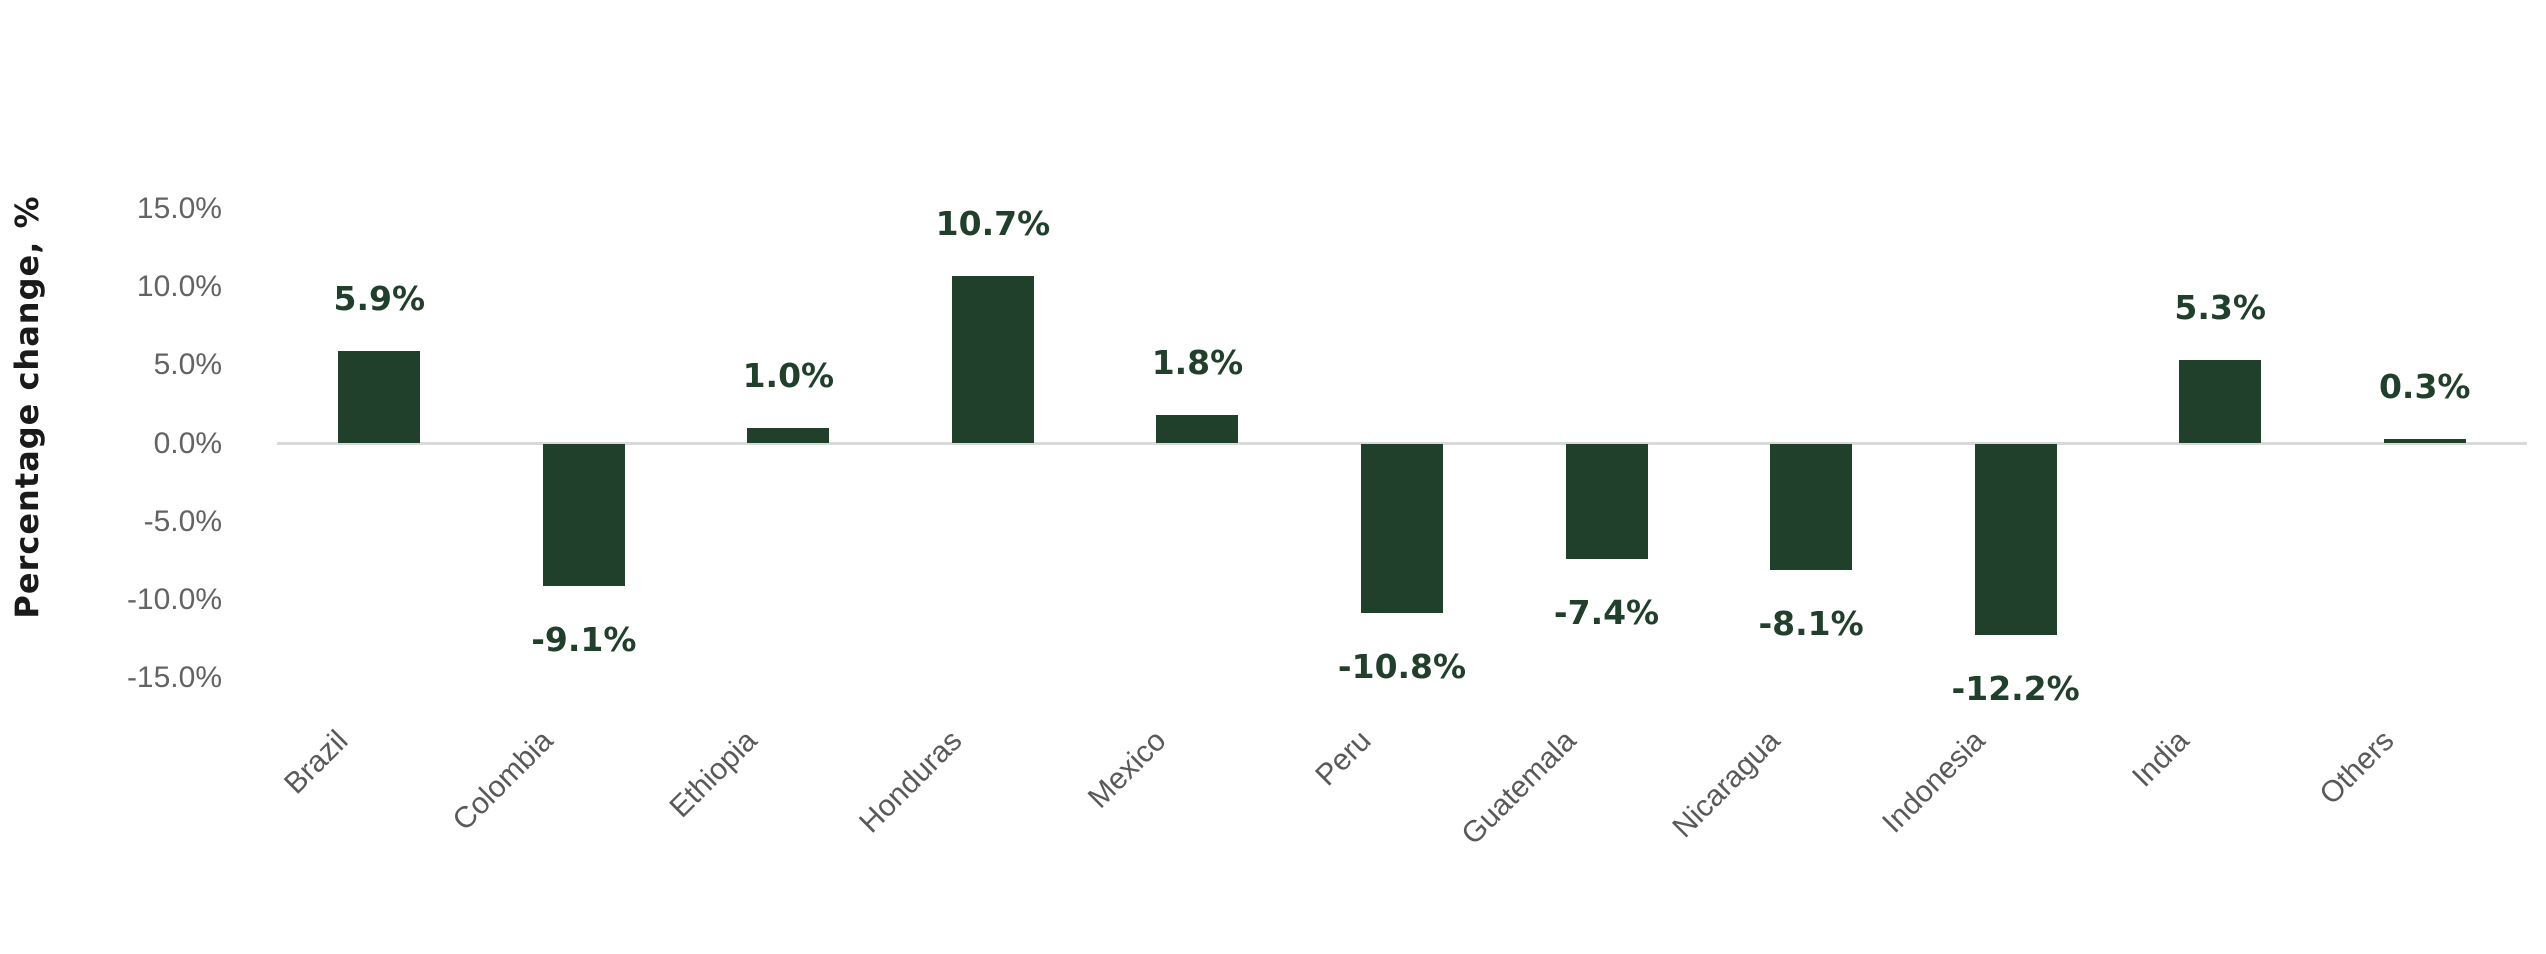  I want to click on y-axis-tick-label: -10.0%, so click(174, 600).